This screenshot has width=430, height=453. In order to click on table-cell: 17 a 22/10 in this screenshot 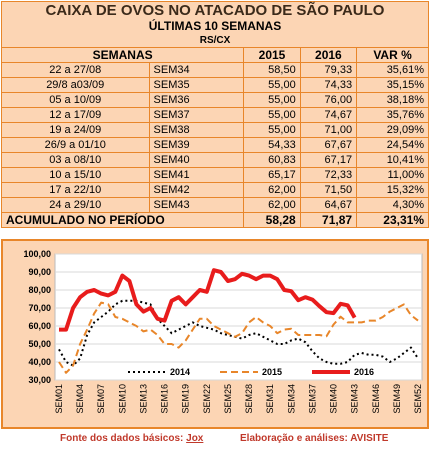, I will do `click(75, 190)`.